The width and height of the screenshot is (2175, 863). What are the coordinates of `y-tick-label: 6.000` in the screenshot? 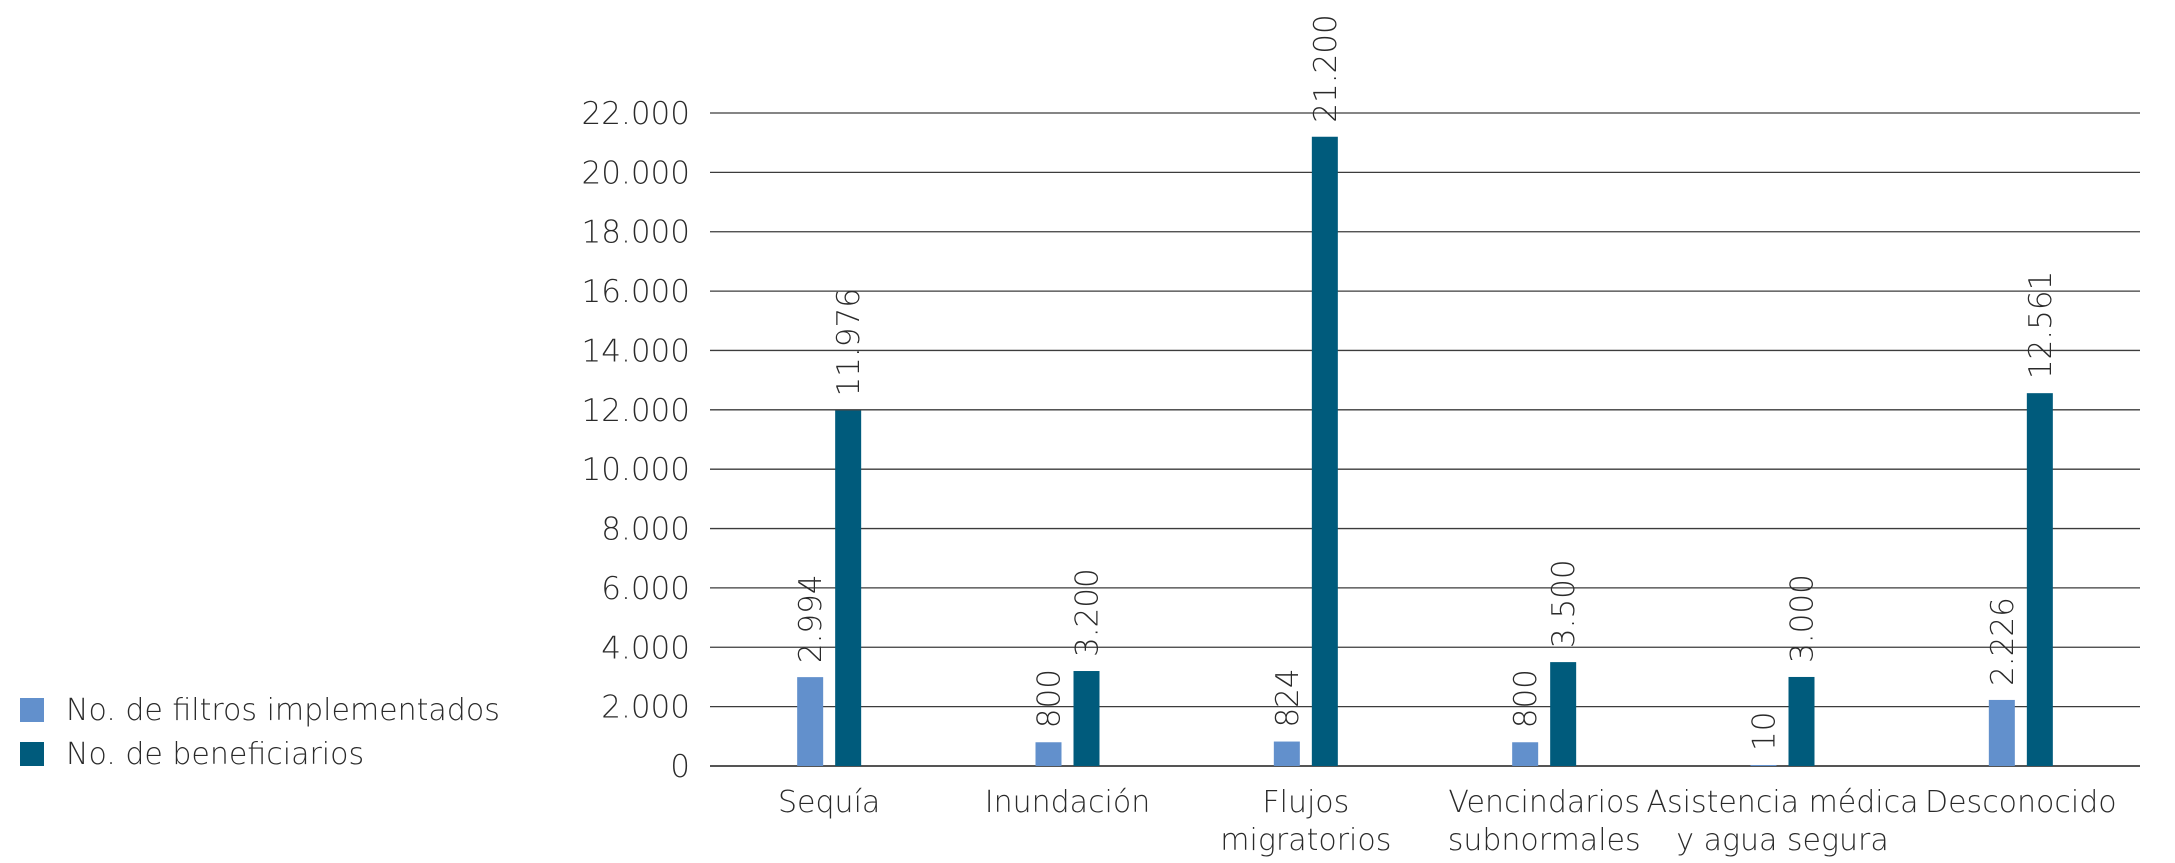 It's located at (645, 589).